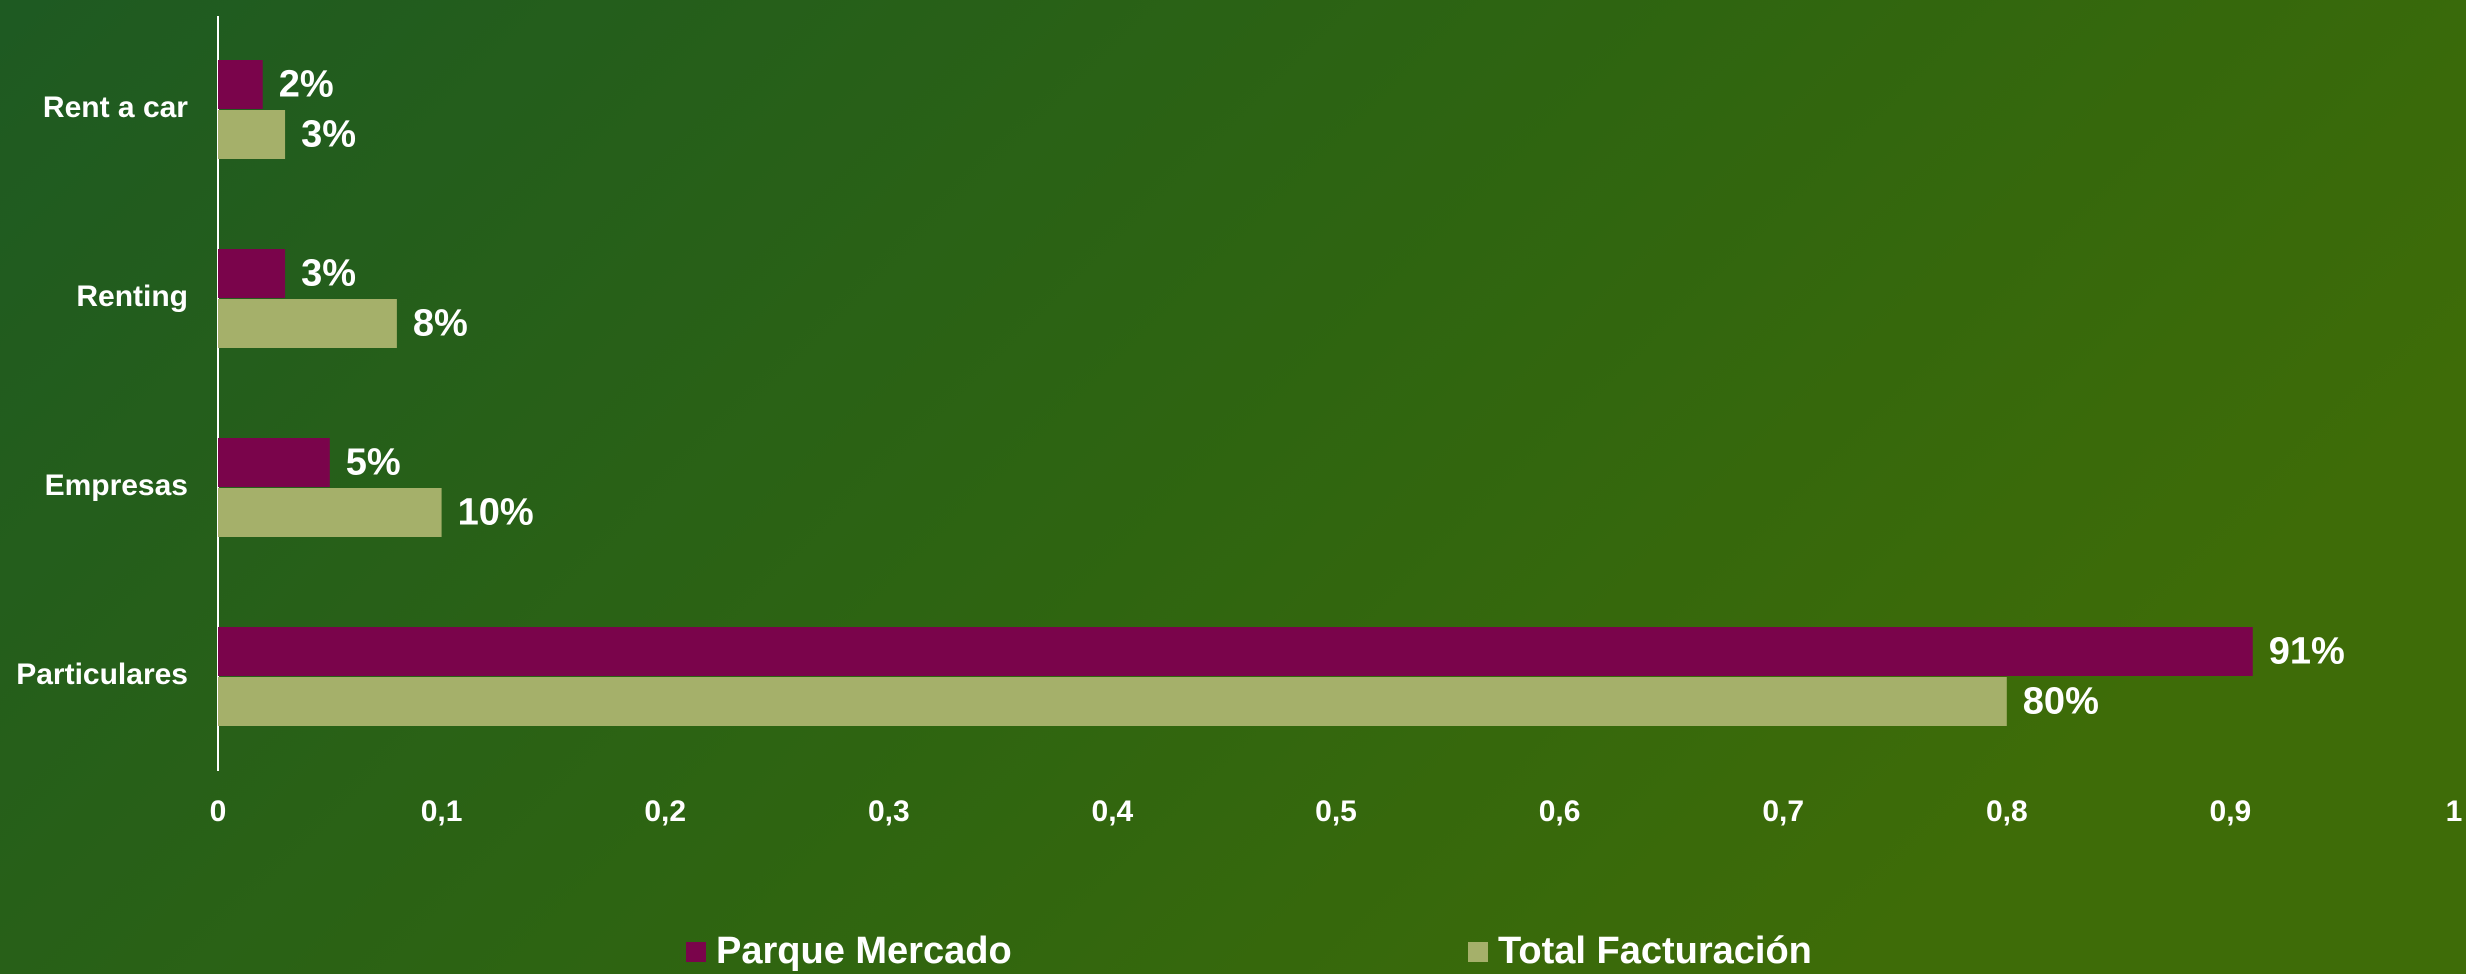  I want to click on legend-label: Parque Mercado, so click(864, 951).